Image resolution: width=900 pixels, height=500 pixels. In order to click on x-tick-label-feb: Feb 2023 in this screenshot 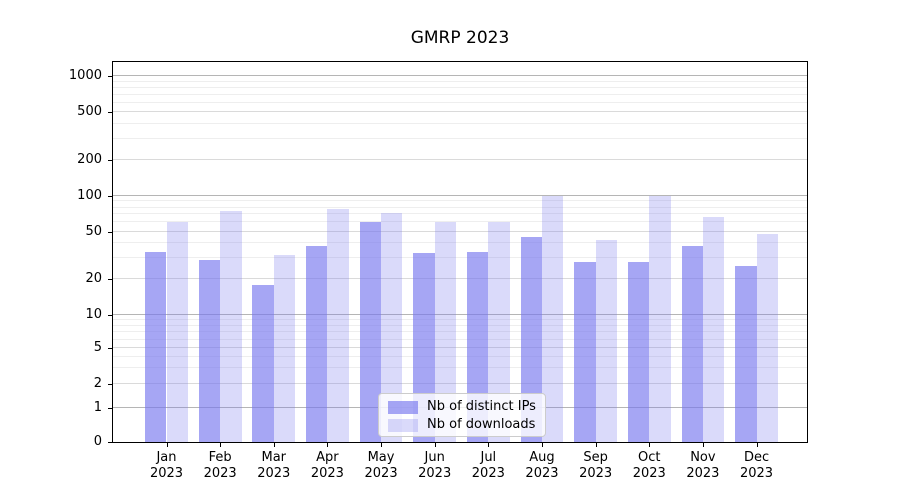, I will do `click(220, 465)`.